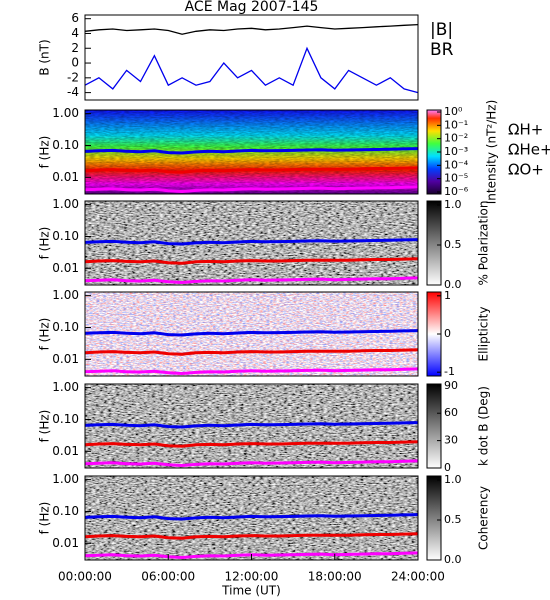  Describe the element at coordinates (526, 170) in the screenshot. I see `legend-label: ΩO+` at that location.